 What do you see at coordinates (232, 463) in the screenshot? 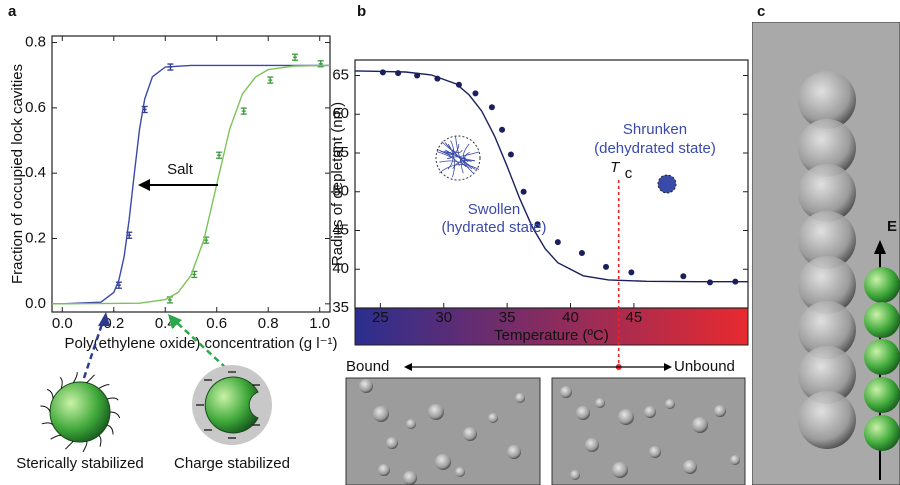
I see `caption: Charge stabilized` at bounding box center [232, 463].